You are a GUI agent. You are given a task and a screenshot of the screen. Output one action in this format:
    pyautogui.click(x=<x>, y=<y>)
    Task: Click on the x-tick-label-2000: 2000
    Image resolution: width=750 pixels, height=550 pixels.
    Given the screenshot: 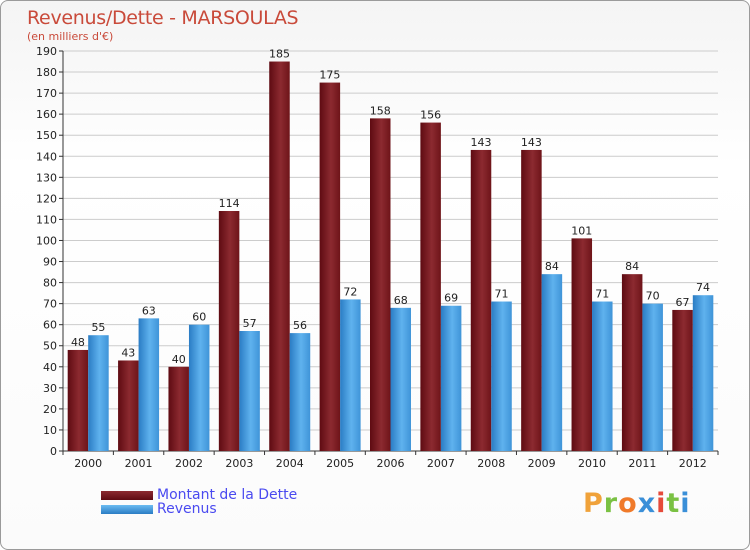 What is the action you would take?
    pyautogui.click(x=88, y=463)
    